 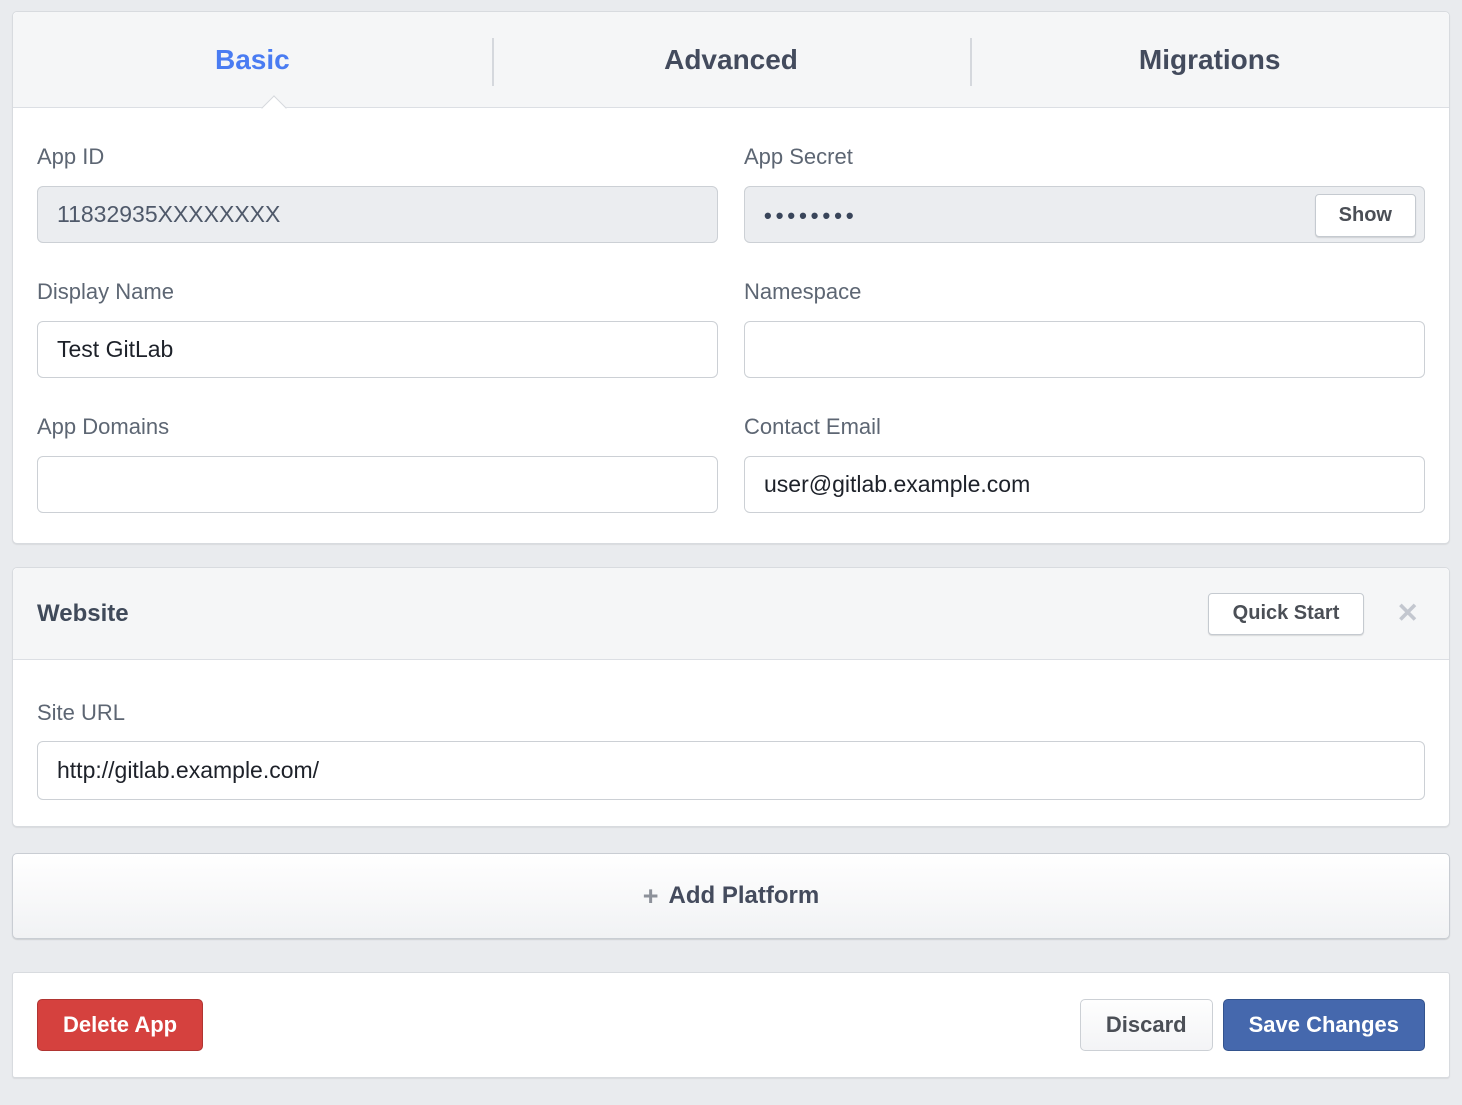 What do you see at coordinates (83, 613) in the screenshot?
I see `website-section-title: Website` at bounding box center [83, 613].